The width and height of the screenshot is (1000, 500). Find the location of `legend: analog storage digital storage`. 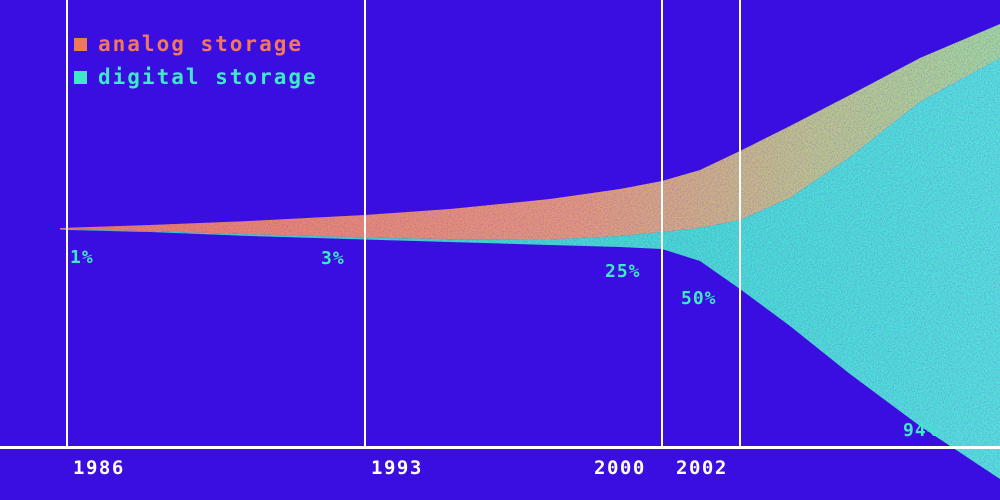

legend: analog storage digital storage is located at coordinates (196, 65).